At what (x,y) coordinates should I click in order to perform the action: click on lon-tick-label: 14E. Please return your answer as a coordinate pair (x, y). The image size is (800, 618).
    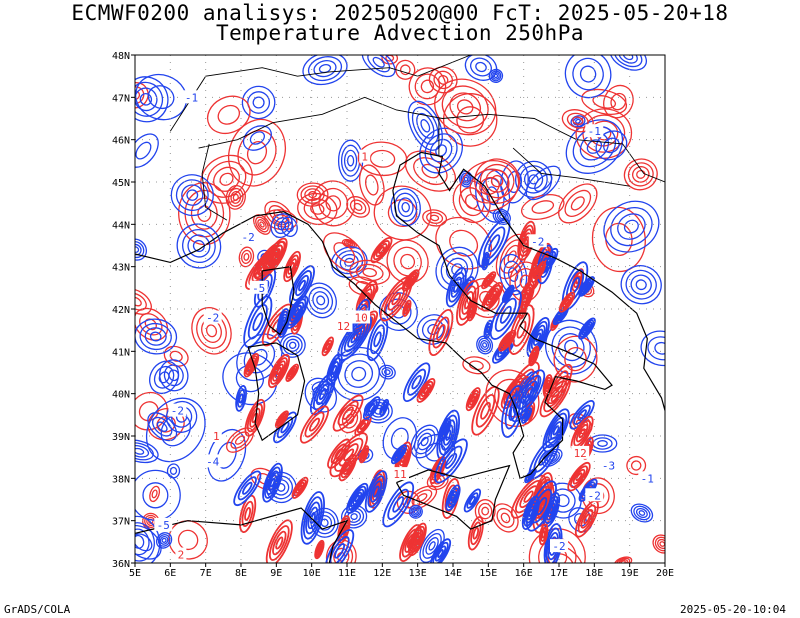
    Looking at the image, I should click on (453, 573).